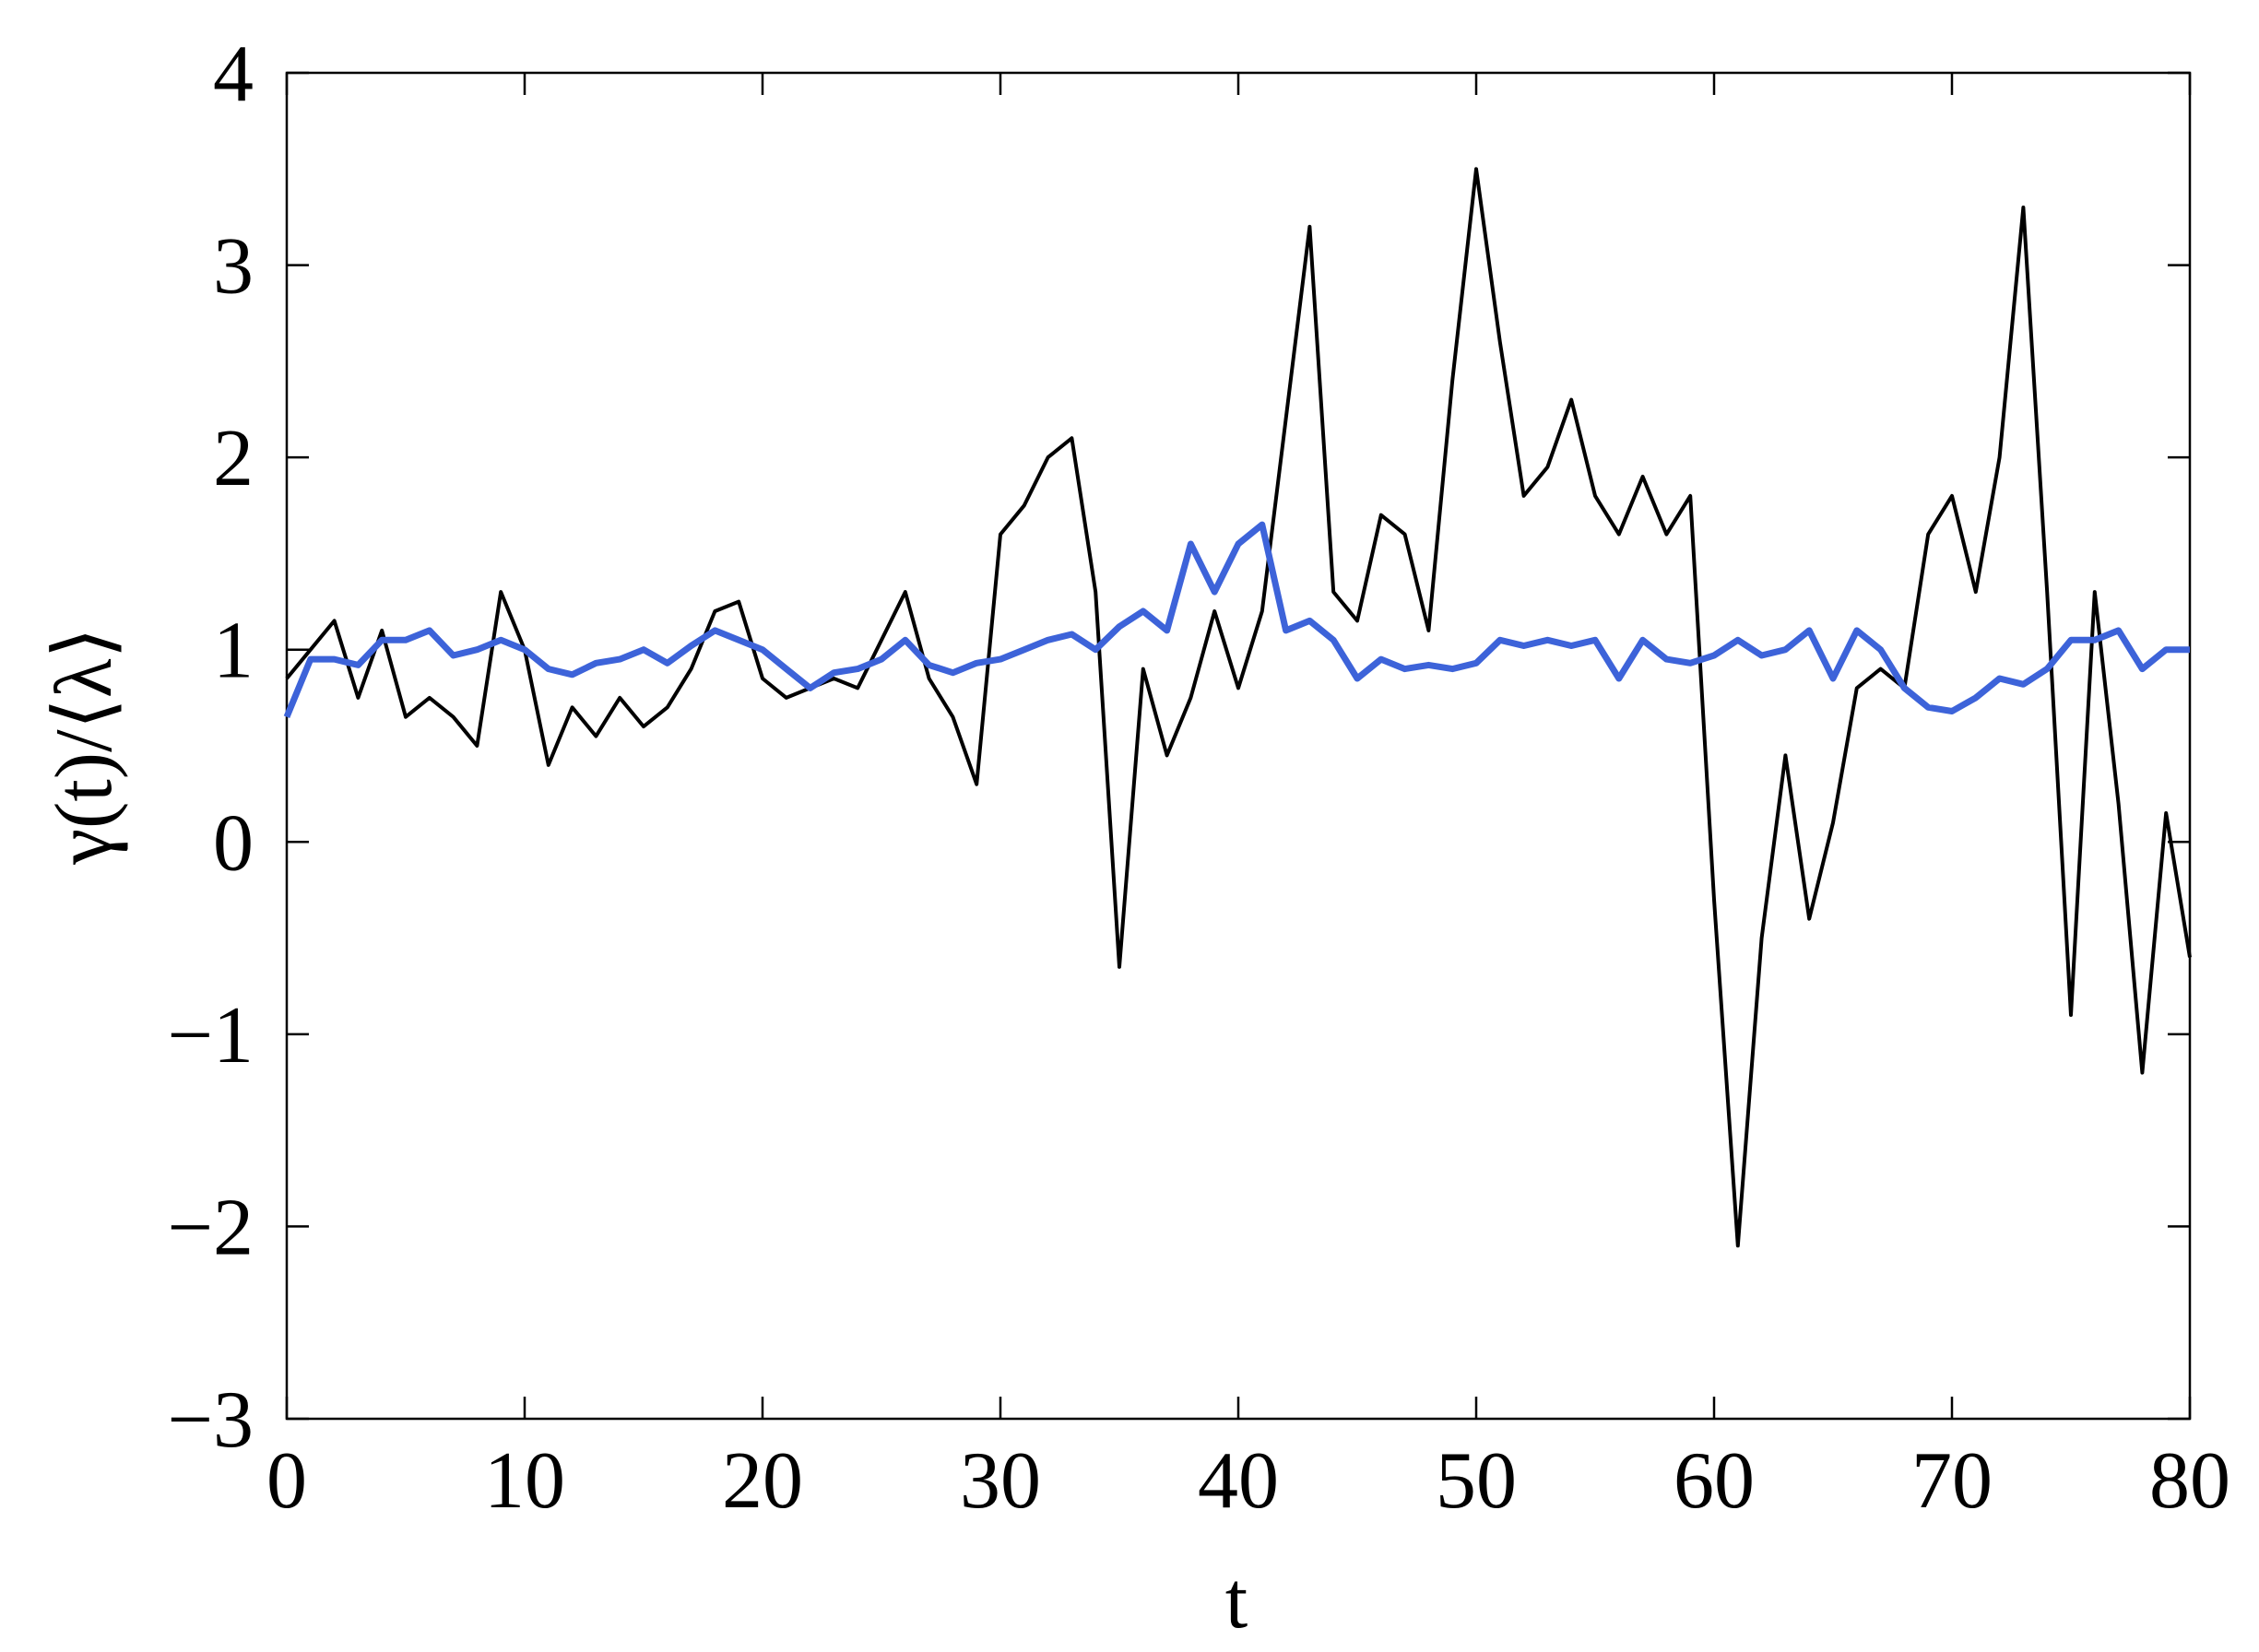 This screenshot has width=2259, height=1652. Describe the element at coordinates (1236, 620) in the screenshot. I see `line-series` at that location.